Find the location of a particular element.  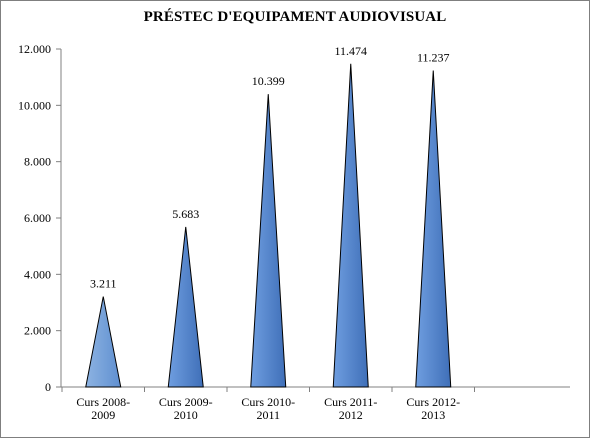

y-tick-label-6: 12.000 is located at coordinates (34, 49).